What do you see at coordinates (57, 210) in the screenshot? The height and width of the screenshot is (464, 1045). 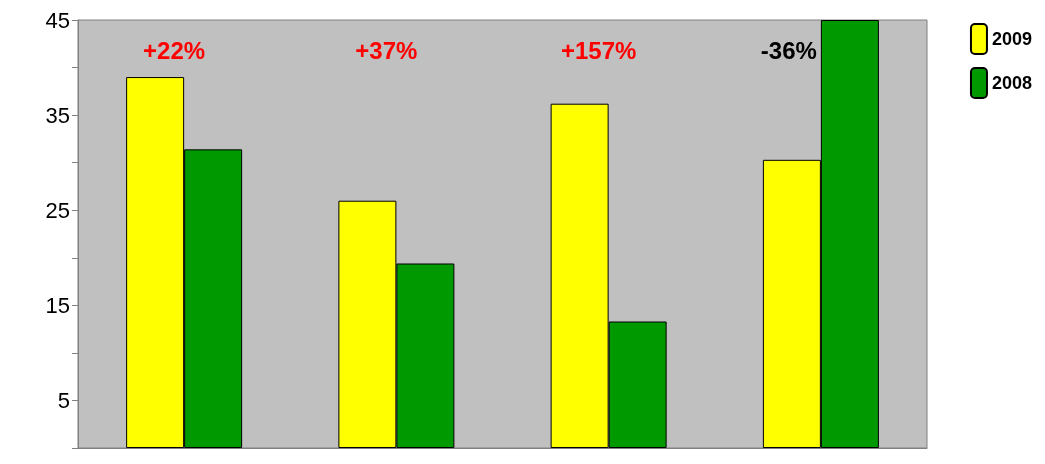 I see `y-tick-label: 25` at bounding box center [57, 210].